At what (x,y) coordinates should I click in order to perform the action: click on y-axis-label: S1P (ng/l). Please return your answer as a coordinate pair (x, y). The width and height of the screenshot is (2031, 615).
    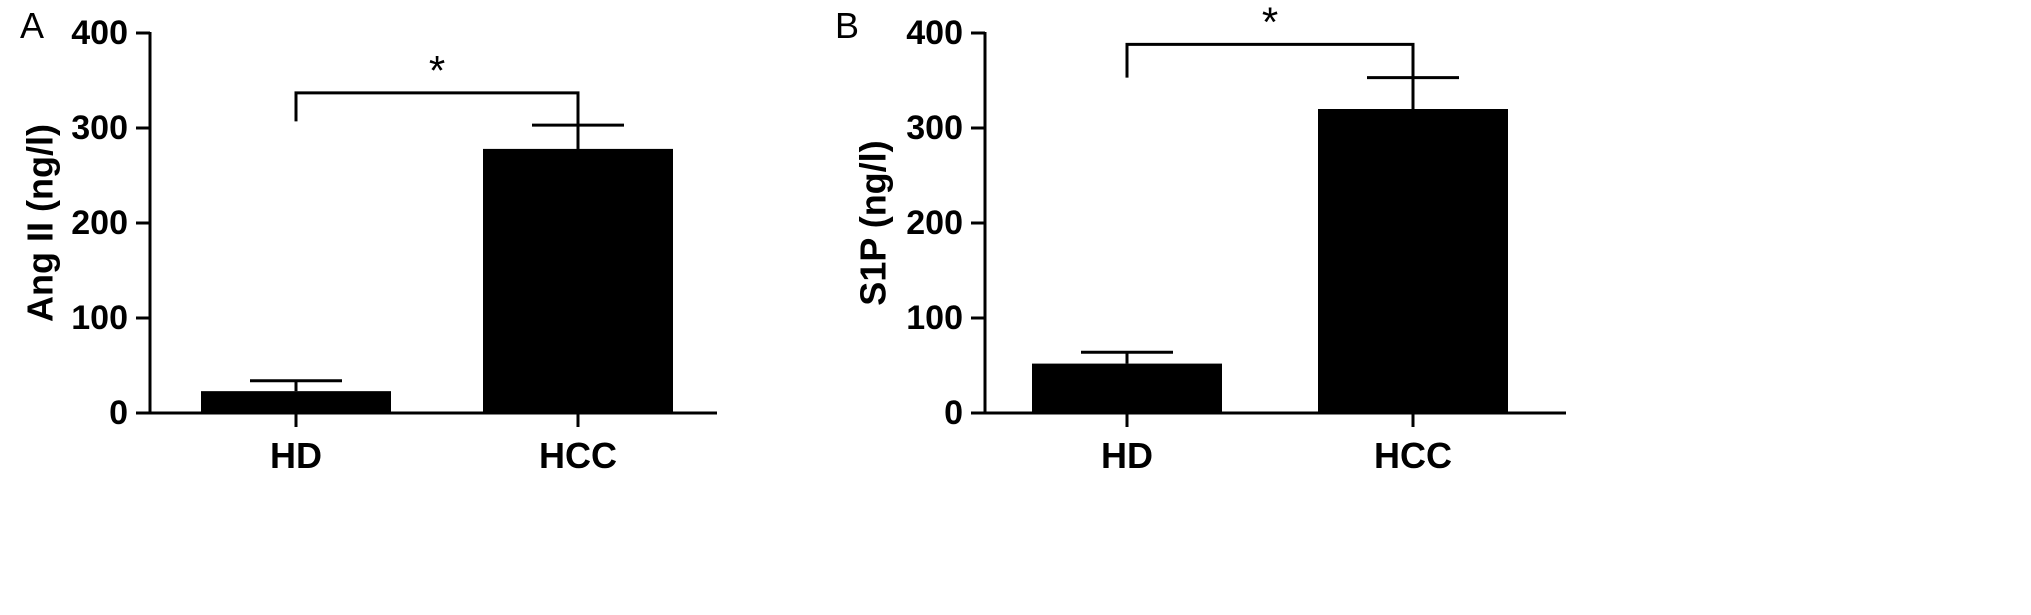
    Looking at the image, I should click on (873, 222).